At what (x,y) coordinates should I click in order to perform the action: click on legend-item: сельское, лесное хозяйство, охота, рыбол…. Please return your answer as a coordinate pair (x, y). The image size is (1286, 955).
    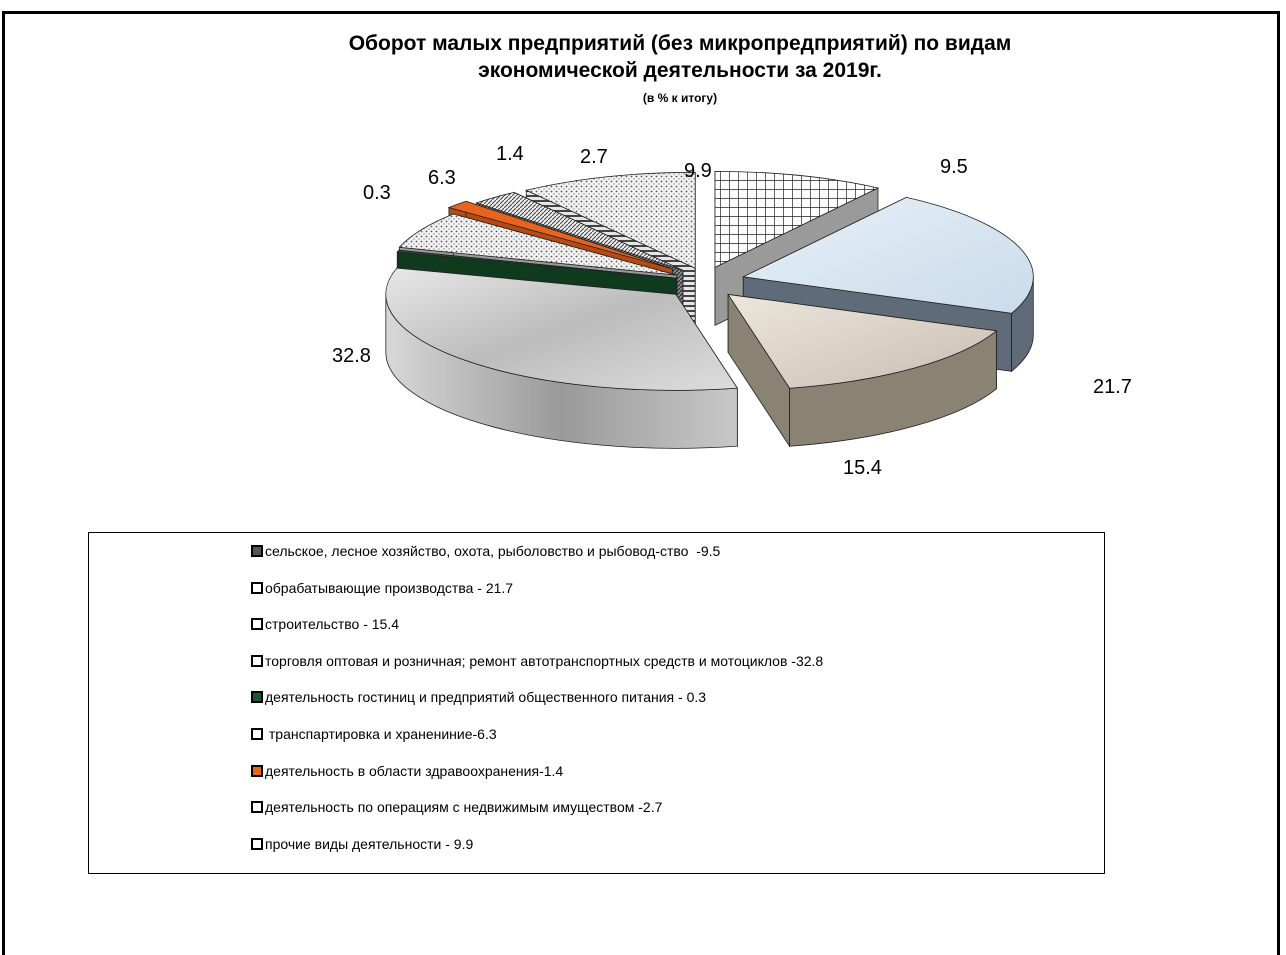
    Looking at the image, I should click on (485, 551).